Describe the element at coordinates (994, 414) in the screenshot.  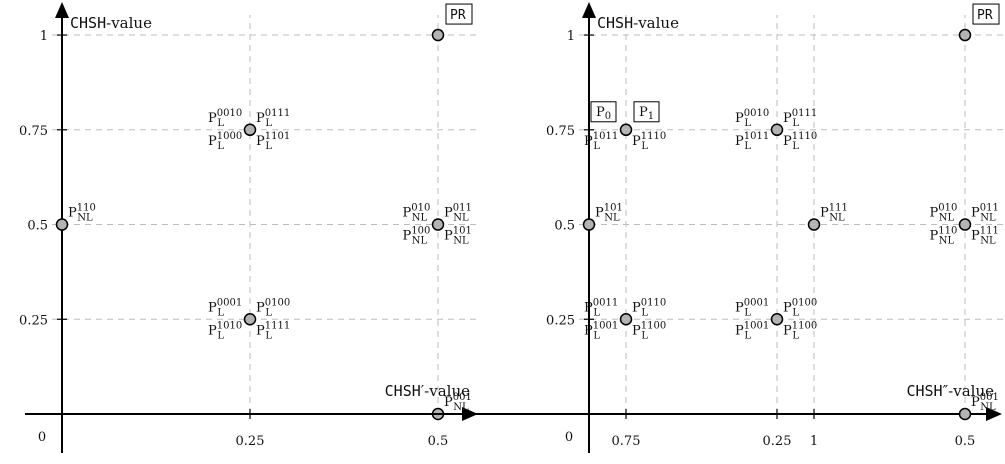
I see `x-axis-arrow` at that location.